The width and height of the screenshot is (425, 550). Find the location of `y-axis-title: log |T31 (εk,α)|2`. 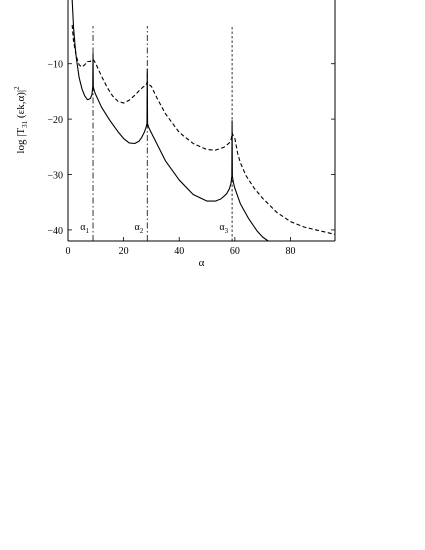

y-axis-title: log |T31 (εk,α)|2 is located at coordinates (21, 120).